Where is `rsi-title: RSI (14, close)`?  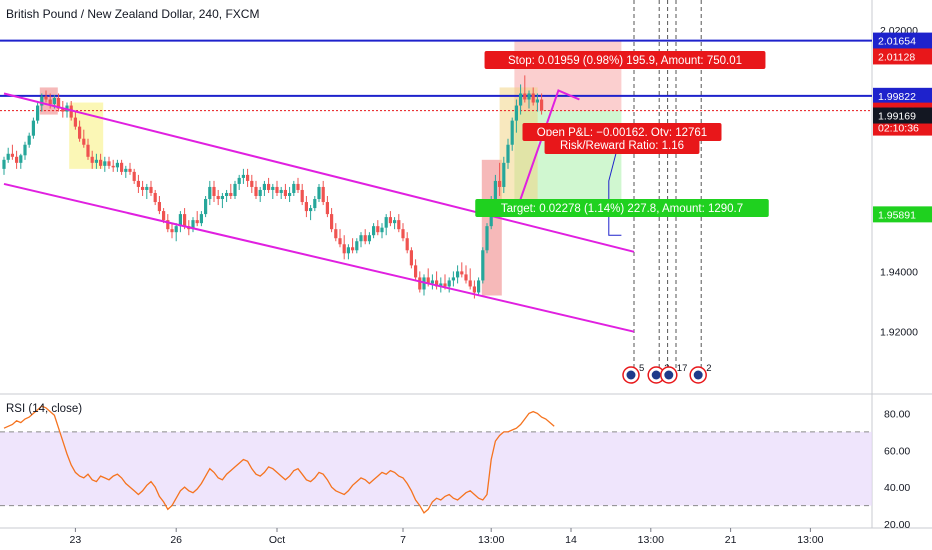 rsi-title: RSI (14, close) is located at coordinates (44, 409).